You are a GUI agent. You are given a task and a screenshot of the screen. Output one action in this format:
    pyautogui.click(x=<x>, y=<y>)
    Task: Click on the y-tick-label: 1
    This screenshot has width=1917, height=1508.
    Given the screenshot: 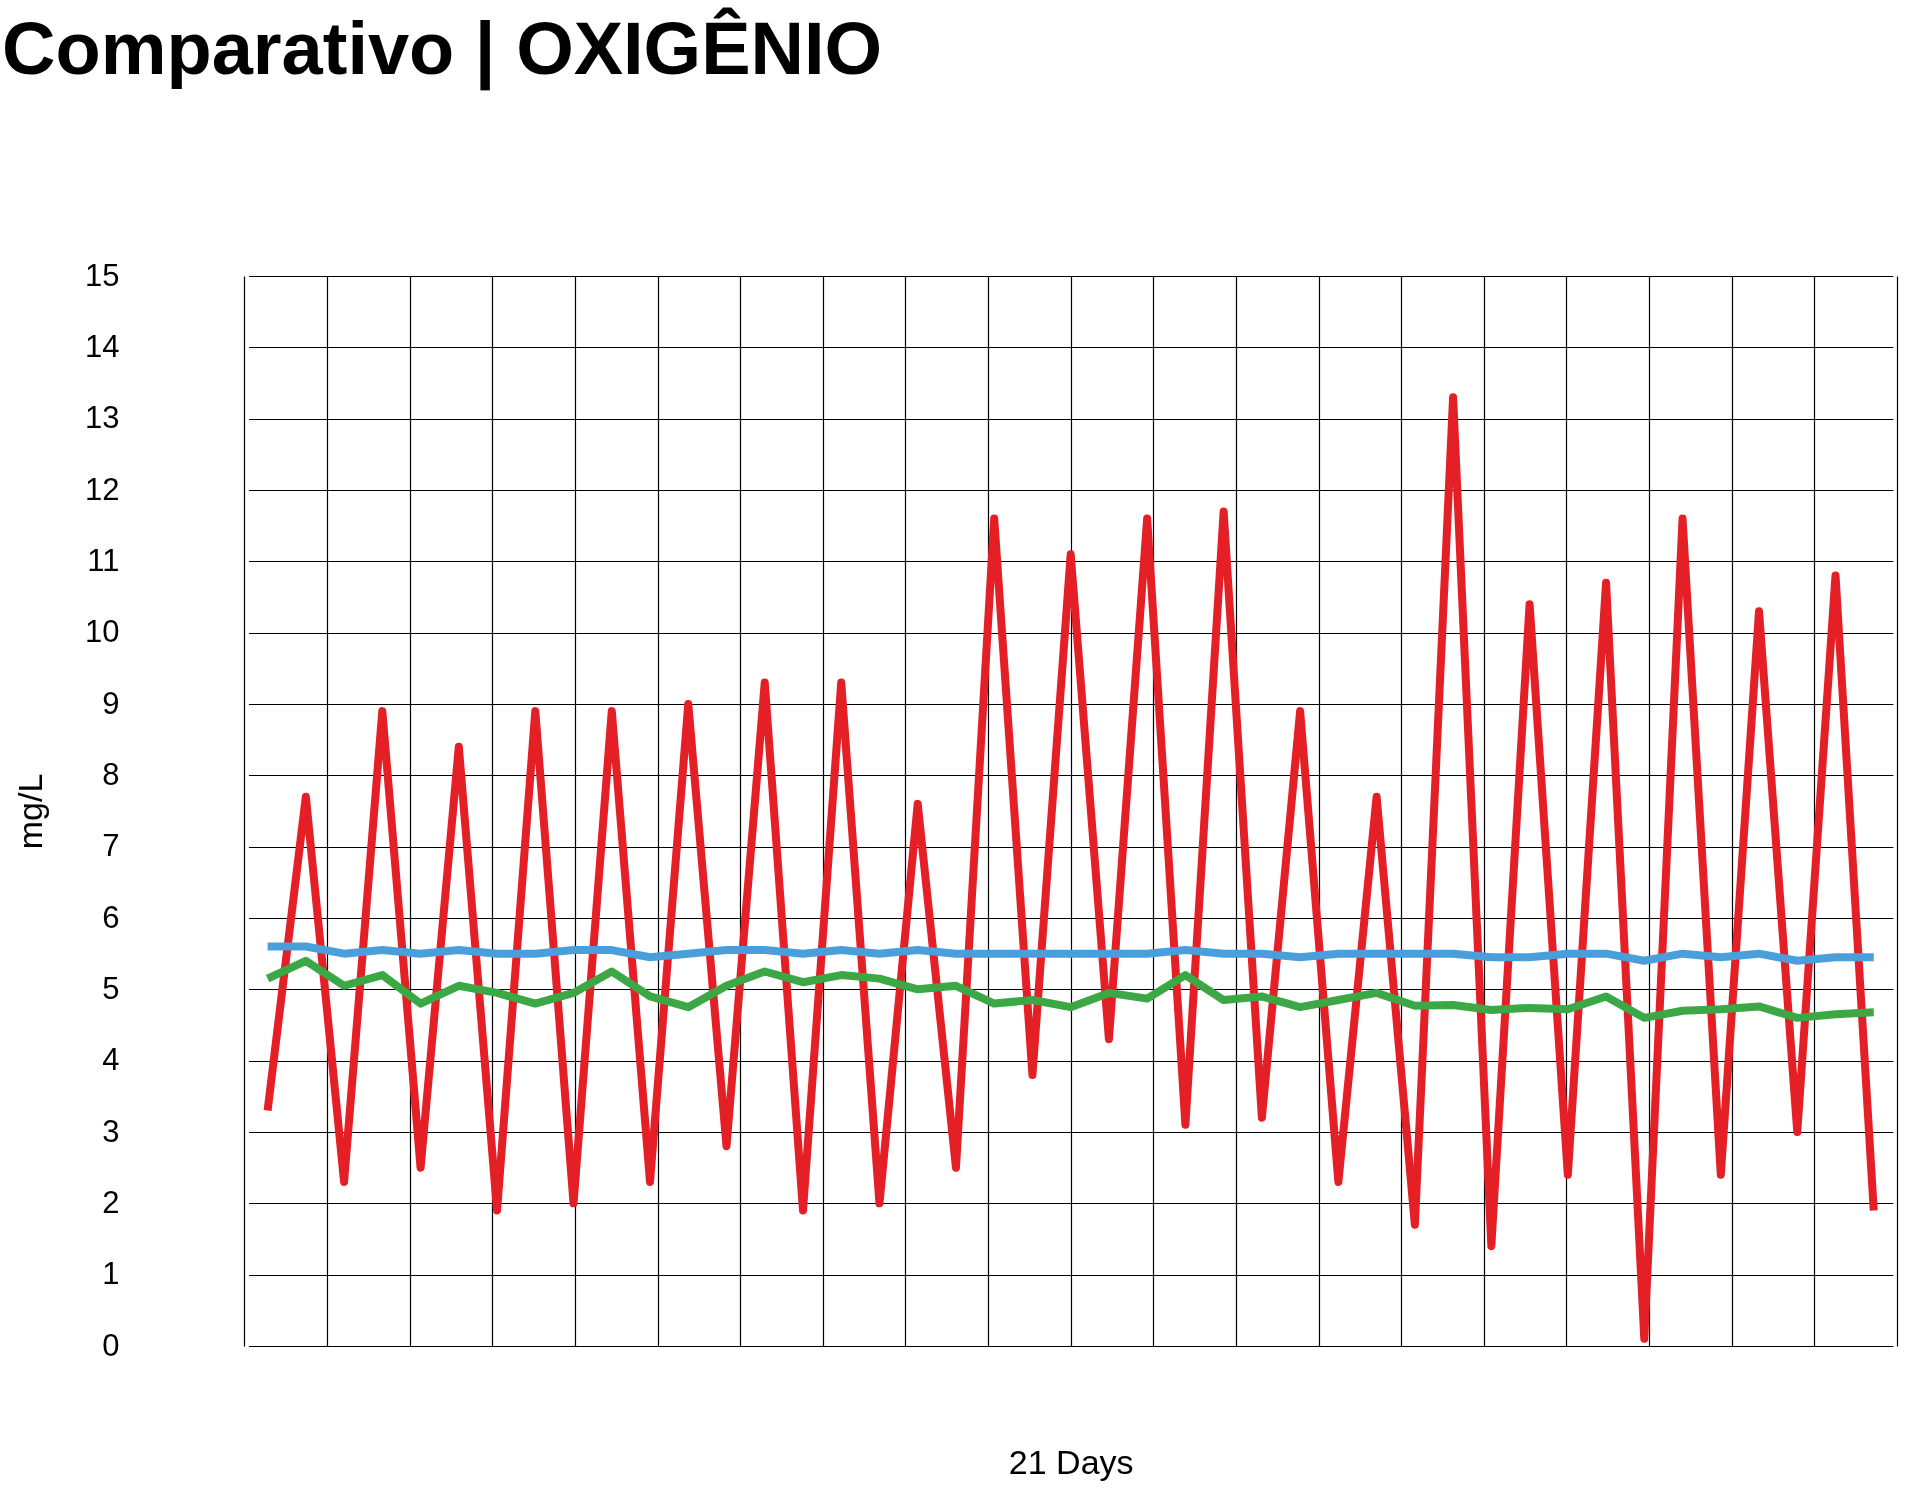 What is the action you would take?
    pyautogui.click(x=111, y=1274)
    